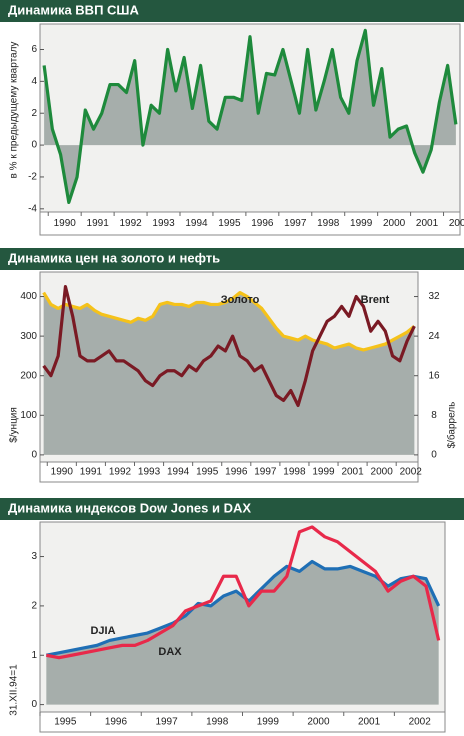 The width and height of the screenshot is (464, 736). Describe the element at coordinates (14, 690) in the screenshot. I see `y-axis-label: 31.XII.94=1` at that location.